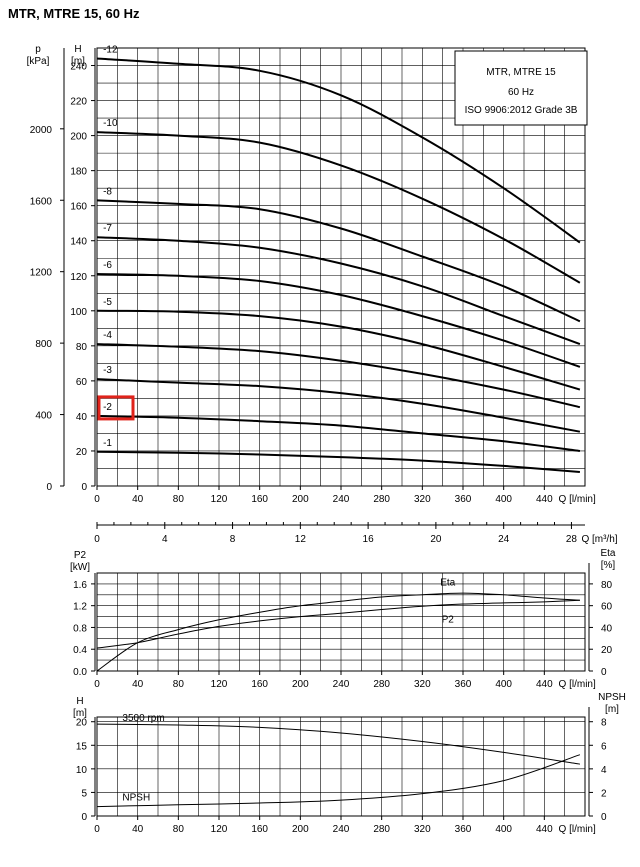  I want to click on npsh-x-tick-label: 160, so click(259, 829).